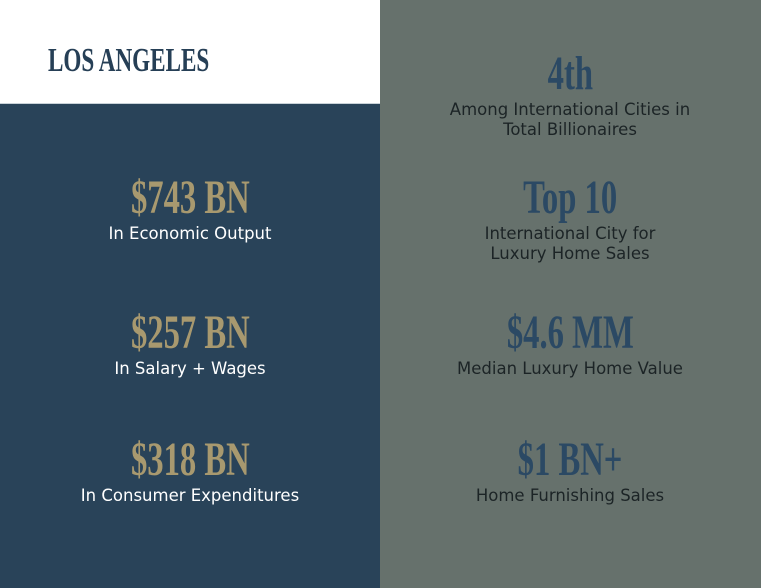  I want to click on stat-value: $1 BN+, so click(570, 459).